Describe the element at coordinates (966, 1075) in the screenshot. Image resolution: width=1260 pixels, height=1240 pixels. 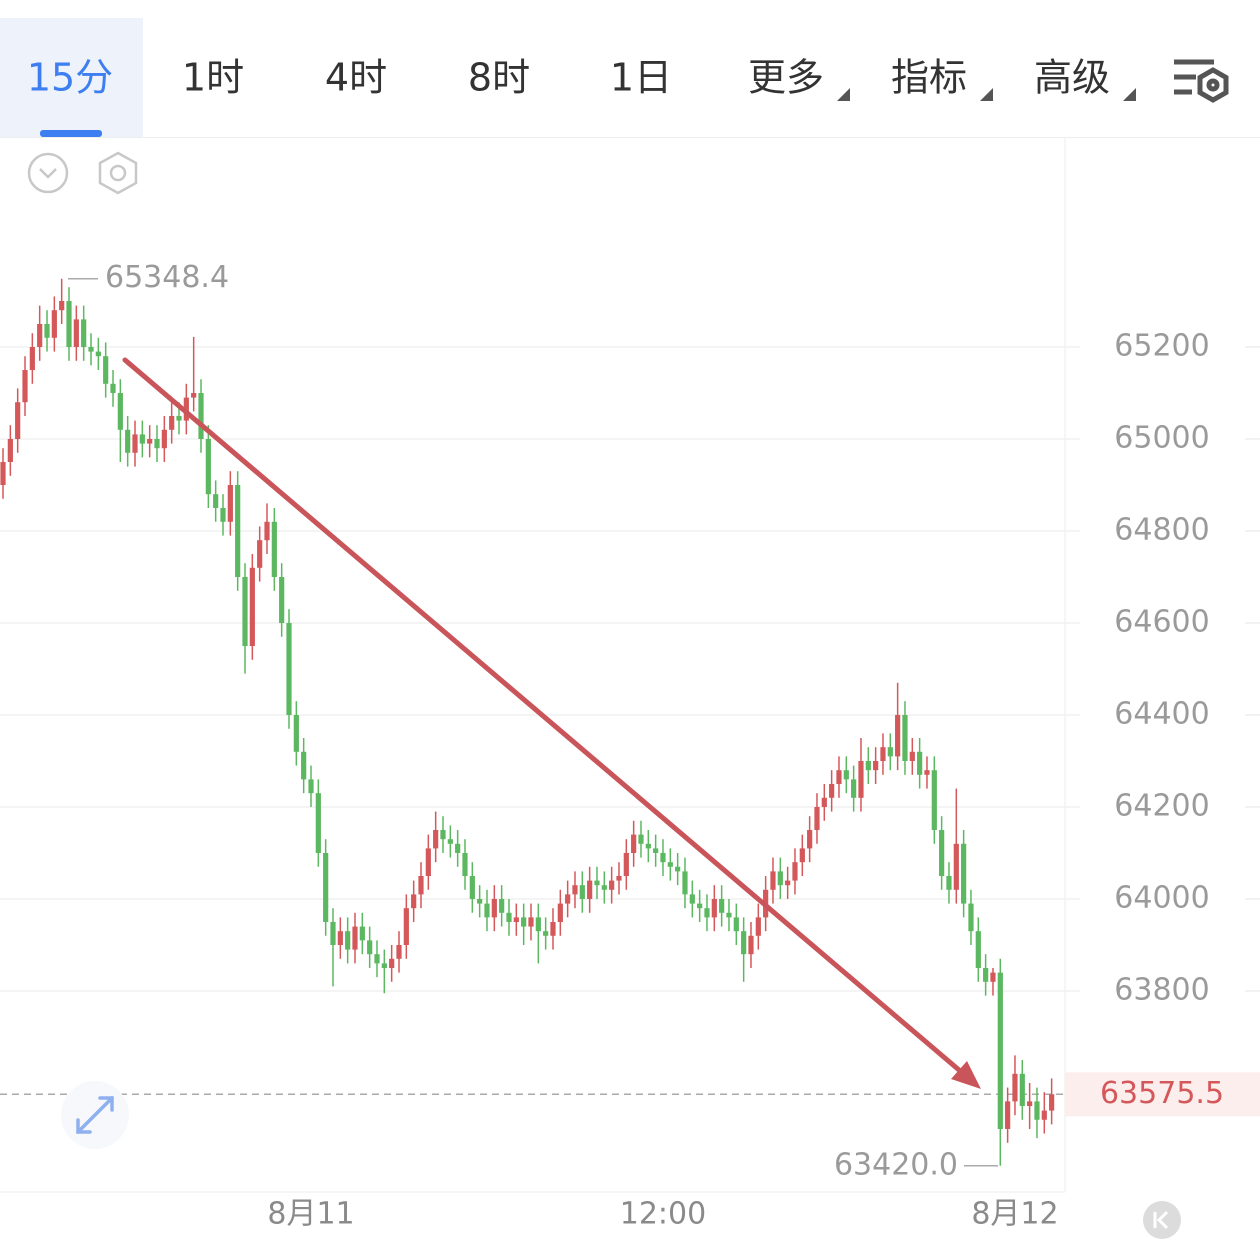
I see `trend-arrow-head` at that location.